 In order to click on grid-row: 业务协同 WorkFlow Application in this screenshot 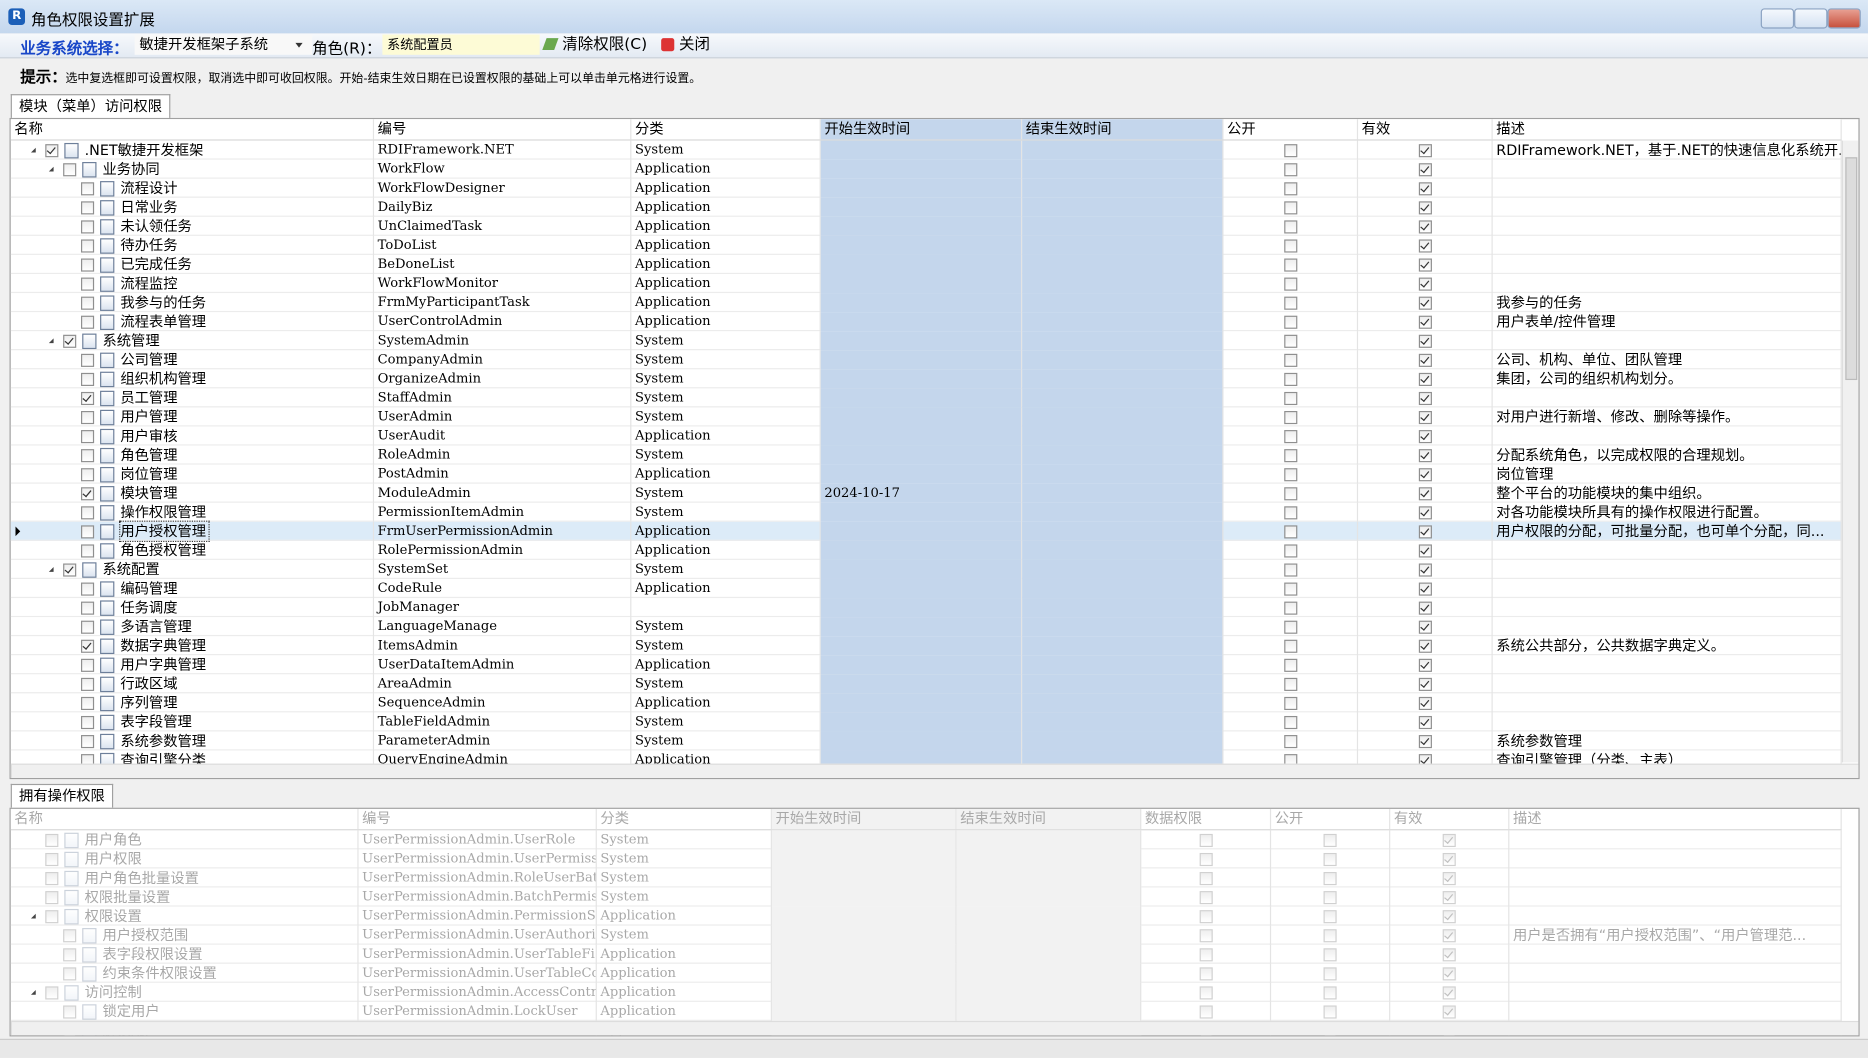, I will do `click(926, 169)`.